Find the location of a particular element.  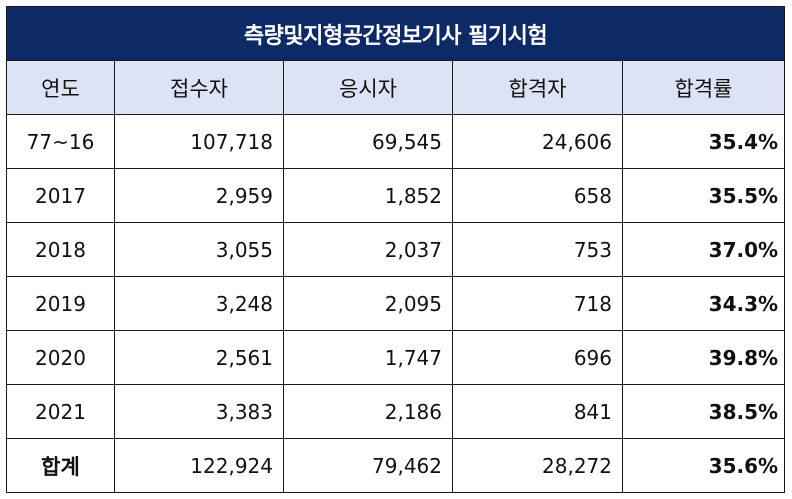

cell-total-attended: 79,462 is located at coordinates (368, 465).